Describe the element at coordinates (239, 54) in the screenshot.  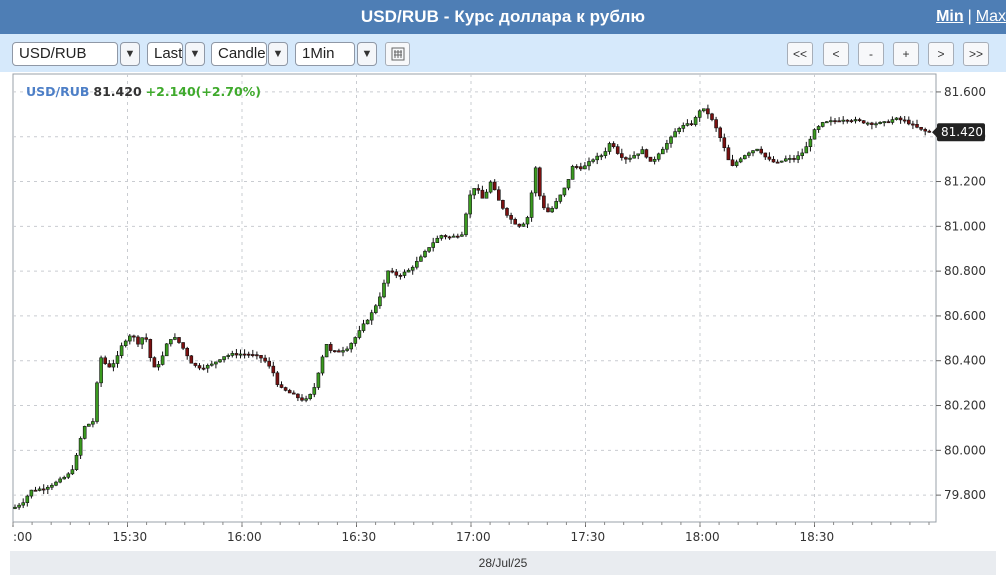
I see `chart-type-select: Candle` at that location.